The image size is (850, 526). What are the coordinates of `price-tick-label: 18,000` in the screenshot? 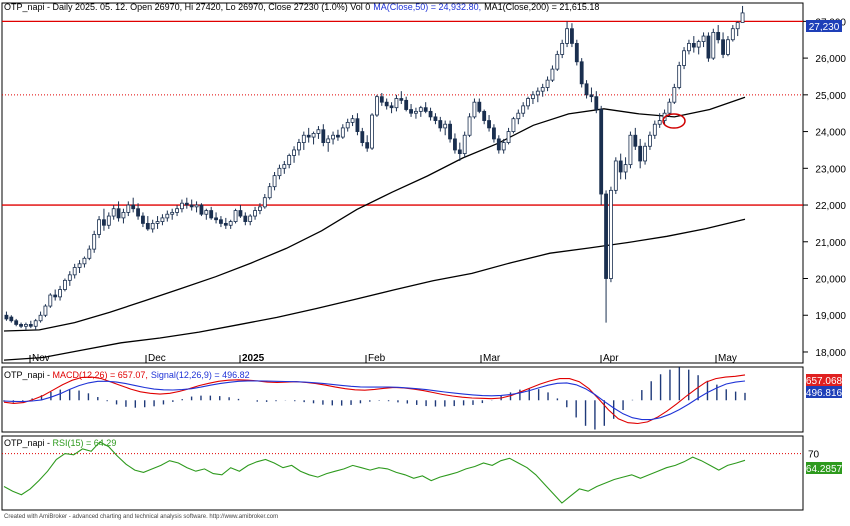 It's located at (830, 353).